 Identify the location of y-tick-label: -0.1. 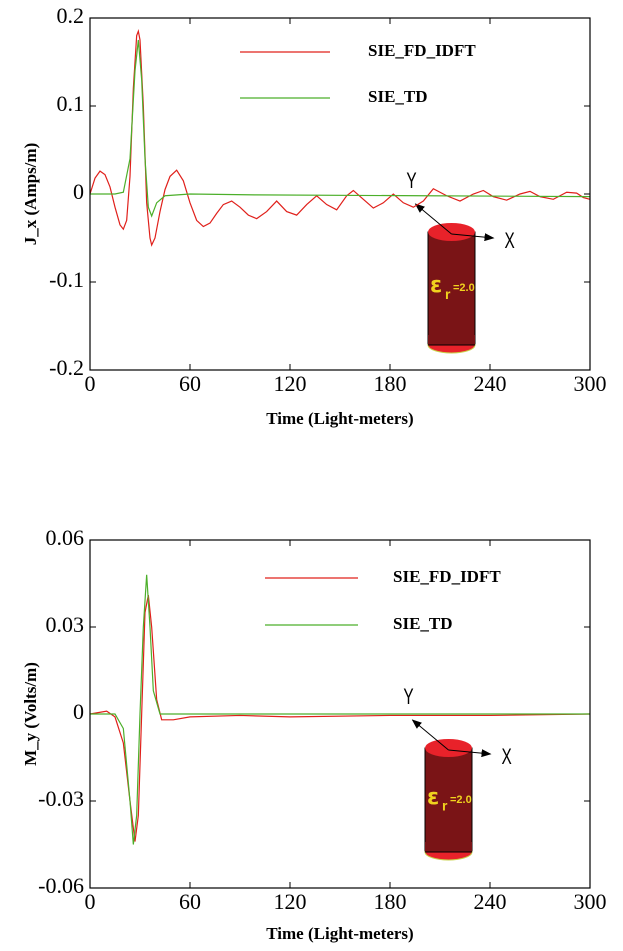
(66, 279).